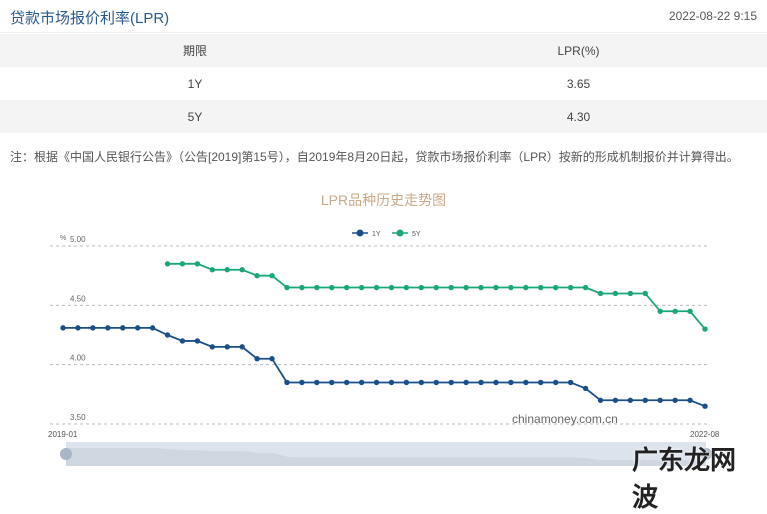 The image size is (767, 514). What do you see at coordinates (705, 434) in the screenshot?
I see `x-tick-label: 2022-08` at bounding box center [705, 434].